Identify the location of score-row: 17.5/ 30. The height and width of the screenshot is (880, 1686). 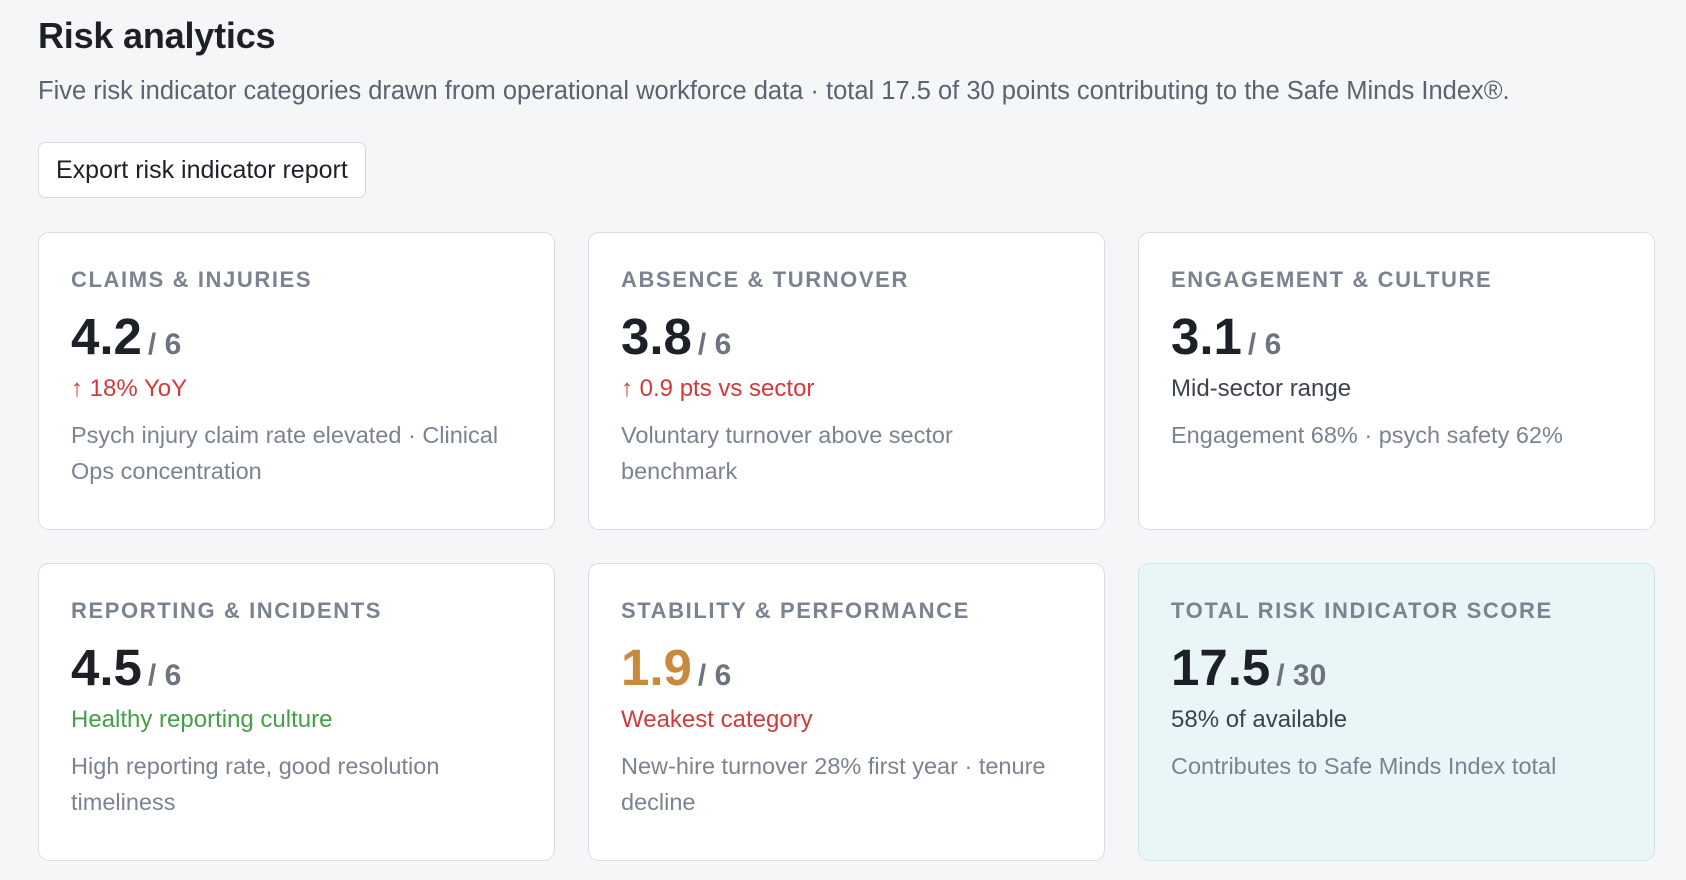
(1396, 668).